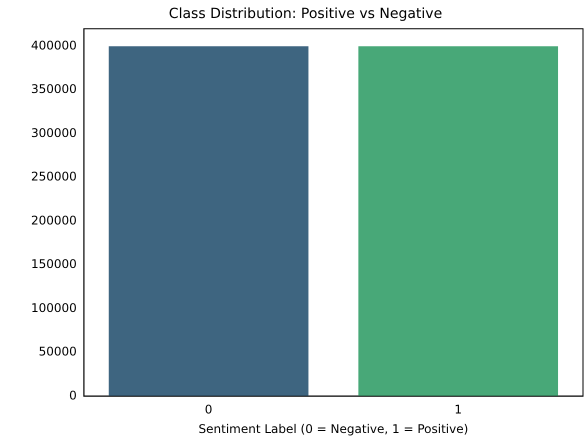 The height and width of the screenshot is (441, 584). Describe the element at coordinates (57, 351) in the screenshot. I see `y-tick-label: 50000` at that location.